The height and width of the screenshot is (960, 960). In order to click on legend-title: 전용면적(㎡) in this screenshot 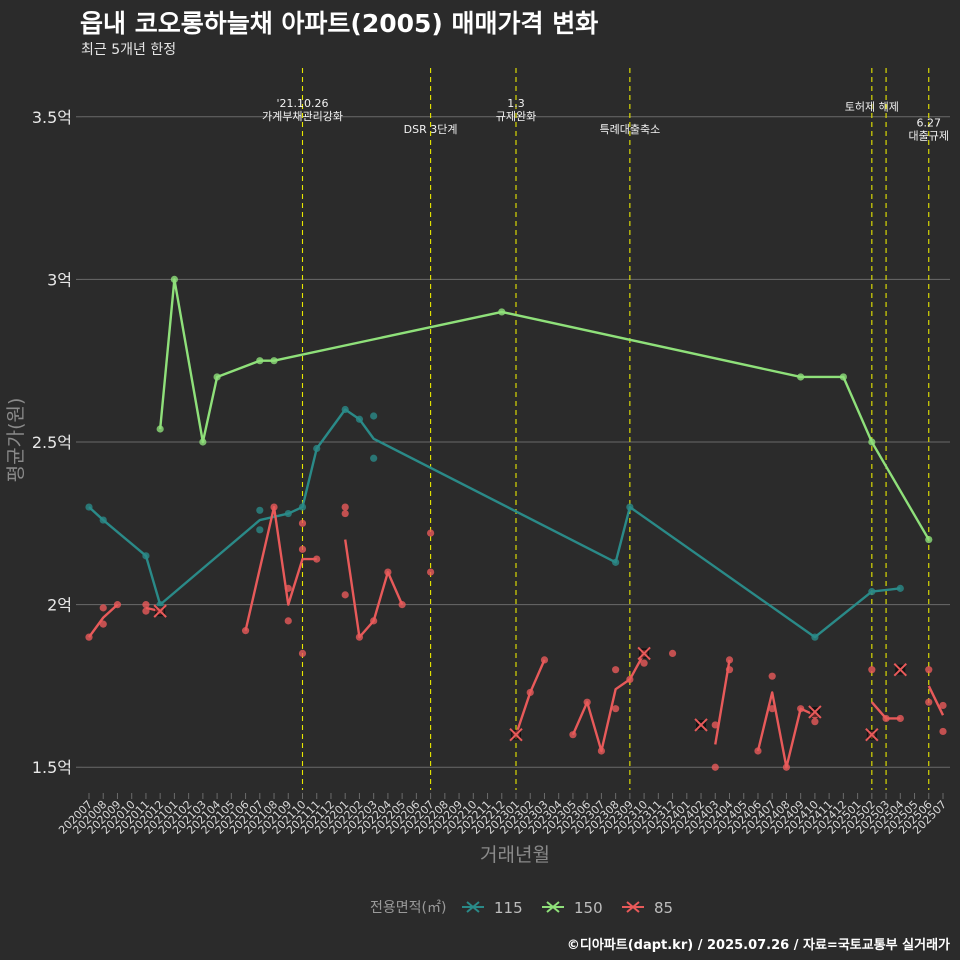, I will do `click(408, 908)`.